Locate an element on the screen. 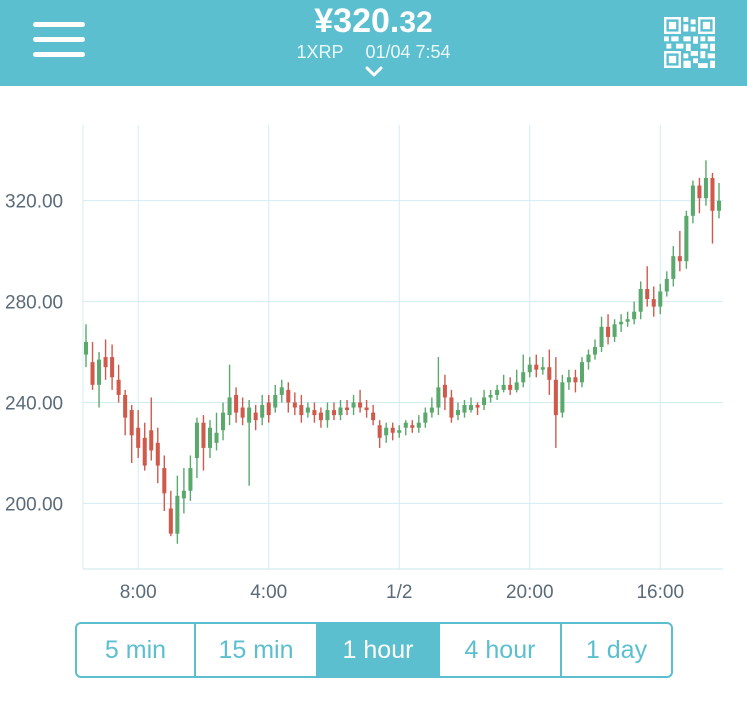 The width and height of the screenshot is (747, 701). current-price: ¥320.32 is located at coordinates (373, 21).